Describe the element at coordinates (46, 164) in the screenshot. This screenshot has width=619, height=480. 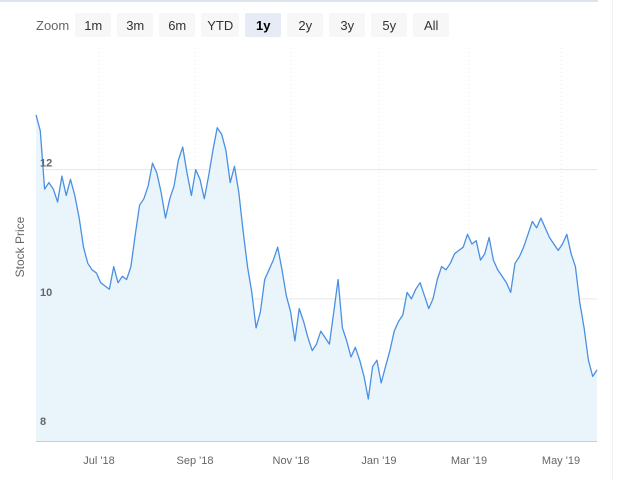
I see `y-tick-label: 12` at that location.